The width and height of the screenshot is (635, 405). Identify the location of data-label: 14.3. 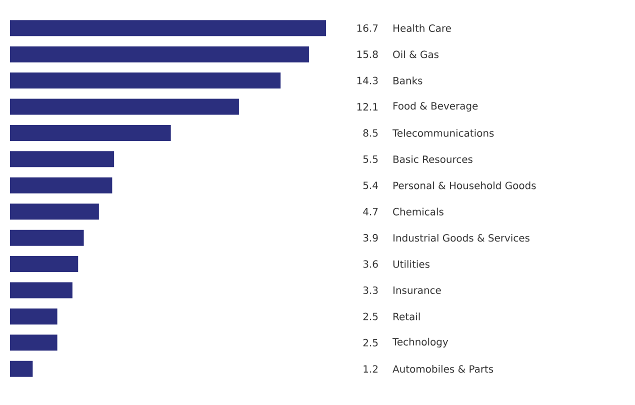
(367, 80).